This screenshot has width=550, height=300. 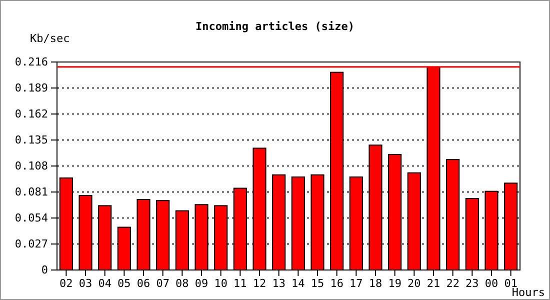 What do you see at coordinates (31, 244) in the screenshot?
I see `y-tick-label: 0.027` at bounding box center [31, 244].